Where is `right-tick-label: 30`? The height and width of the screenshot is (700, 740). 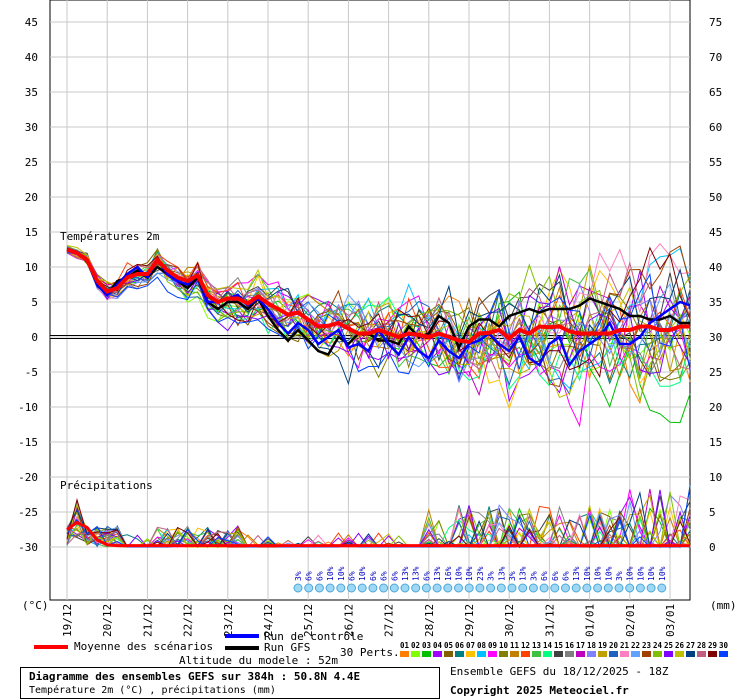 right-tick-label: 30 is located at coordinates (715, 337).